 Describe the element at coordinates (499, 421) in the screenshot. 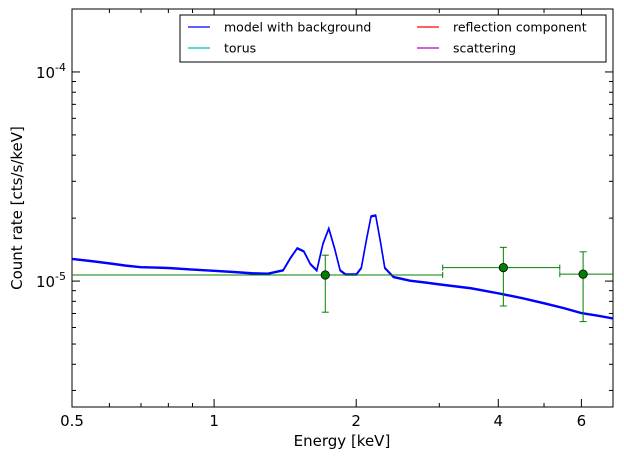

I see `x-tick-label: 4` at that location.